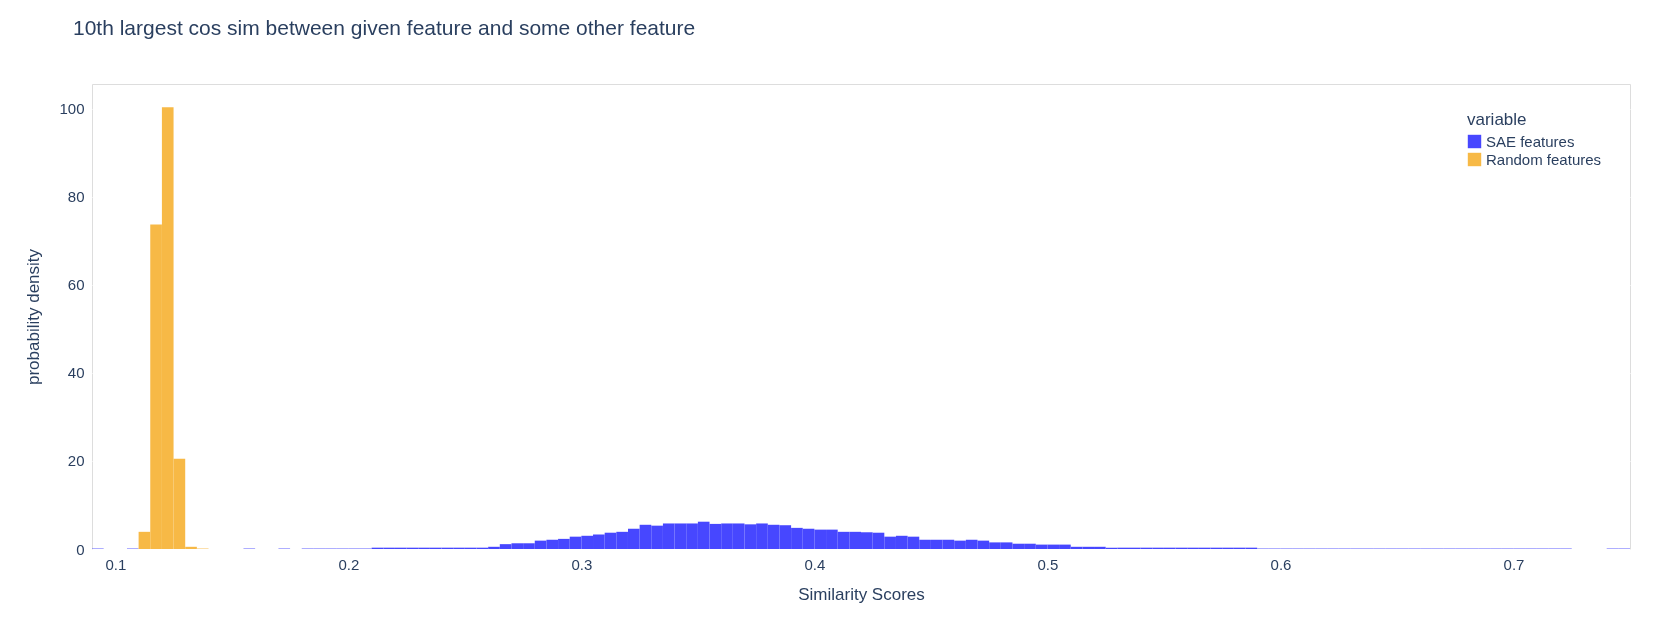  Describe the element at coordinates (34, 317) in the screenshot. I see `y-axis-title: probability density` at that location.